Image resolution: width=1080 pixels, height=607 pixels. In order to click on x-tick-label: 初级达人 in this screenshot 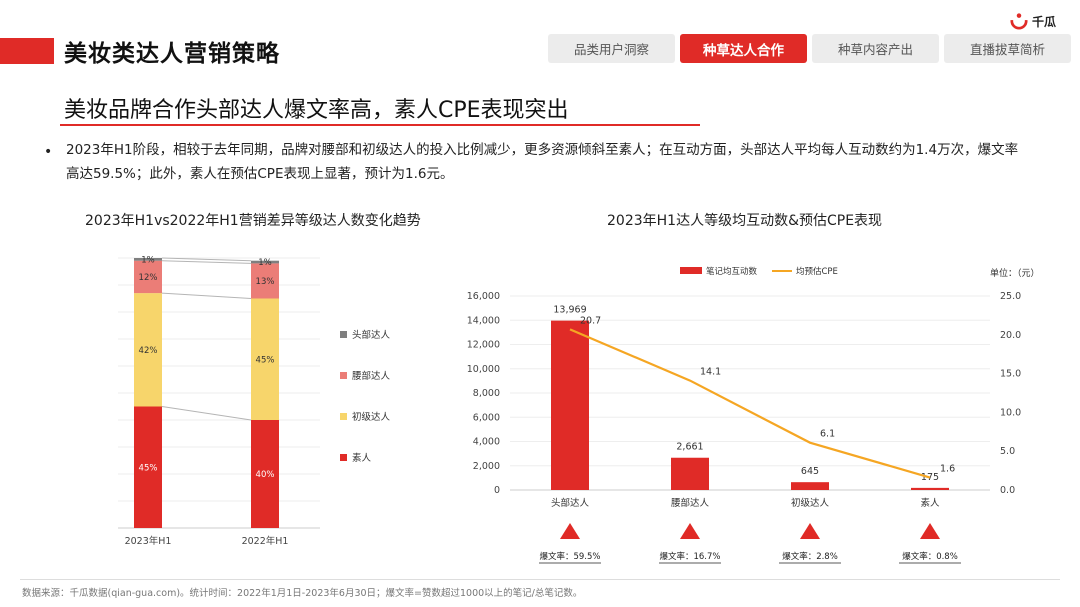, I will do `click(810, 503)`.